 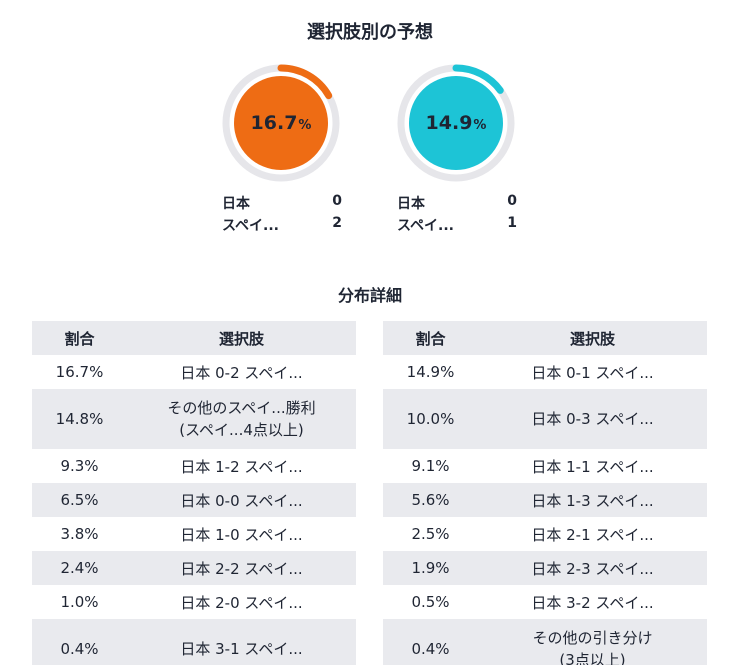 What do you see at coordinates (449, 123) in the screenshot?
I see `percentage-value: 14.9` at bounding box center [449, 123].